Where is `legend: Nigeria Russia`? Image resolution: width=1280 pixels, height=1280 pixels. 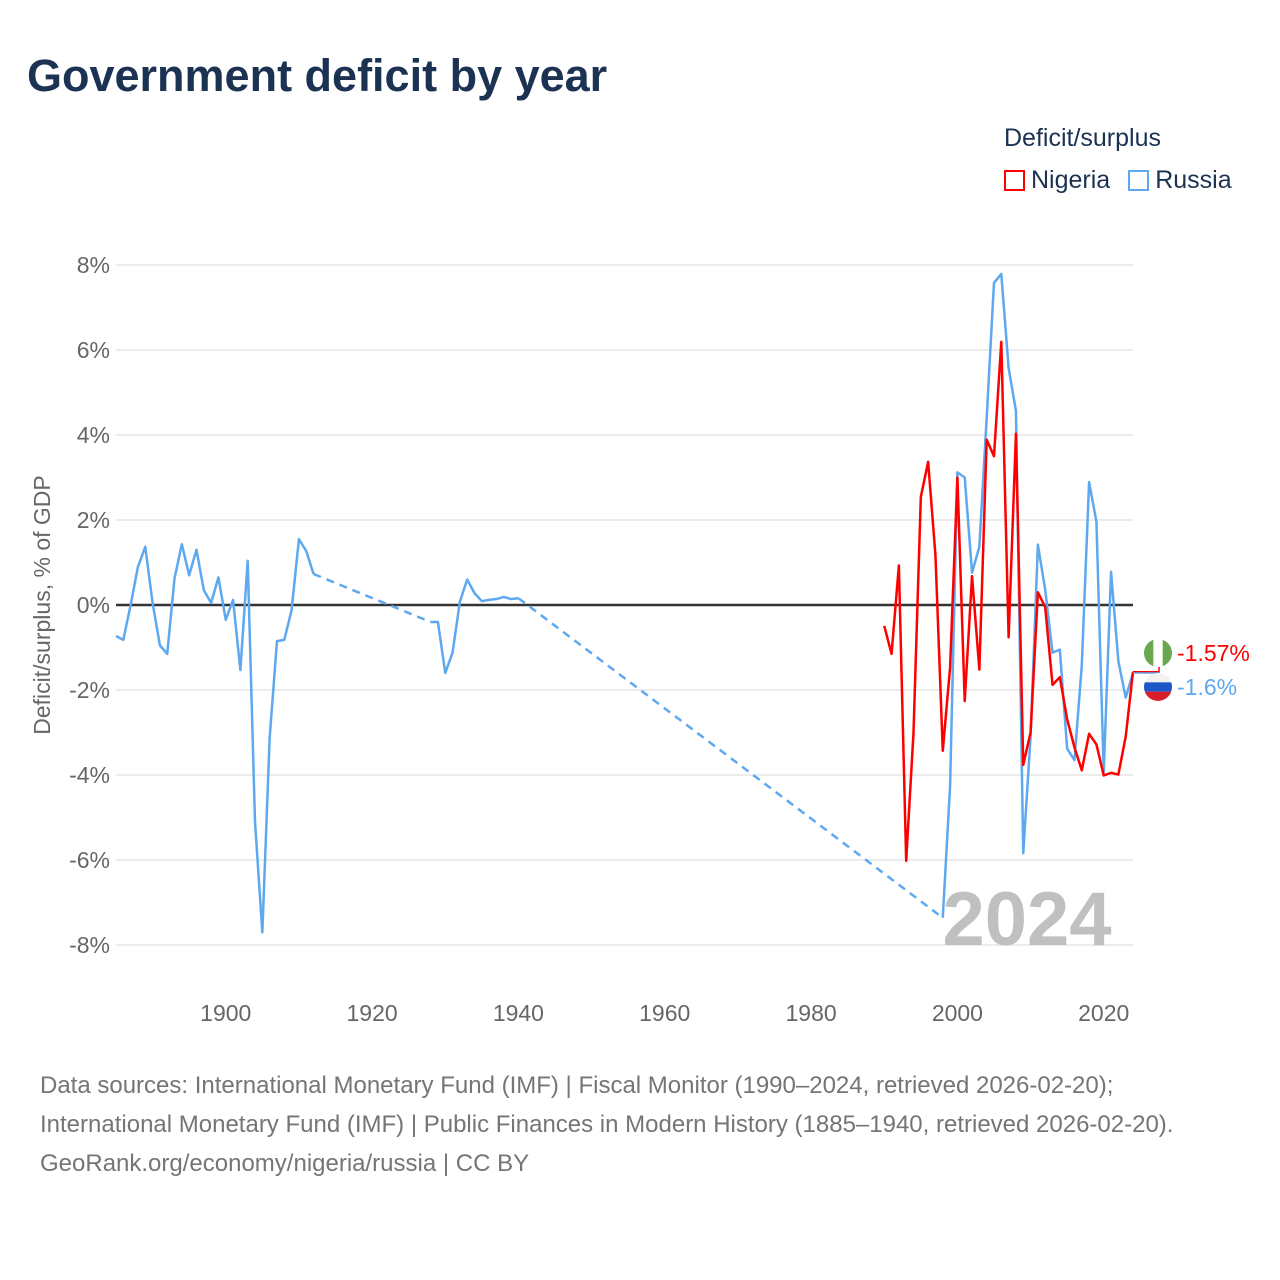
legend: Nigeria Russia is located at coordinates (1118, 180).